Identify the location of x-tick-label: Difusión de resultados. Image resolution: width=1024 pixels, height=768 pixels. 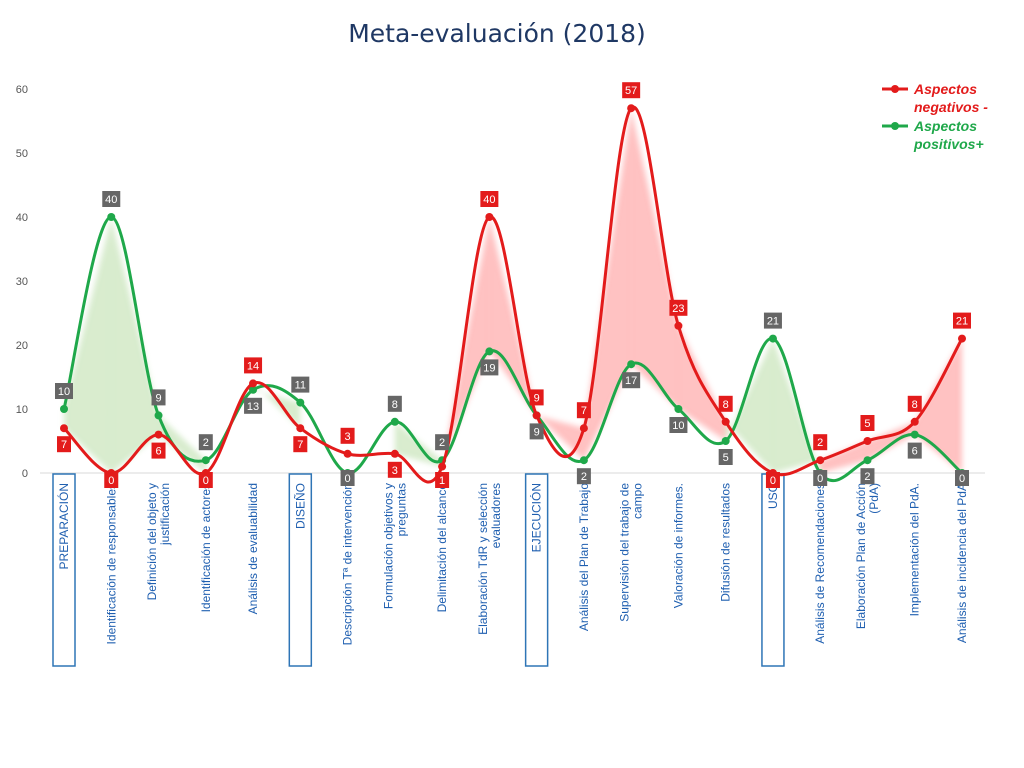
(726, 542).